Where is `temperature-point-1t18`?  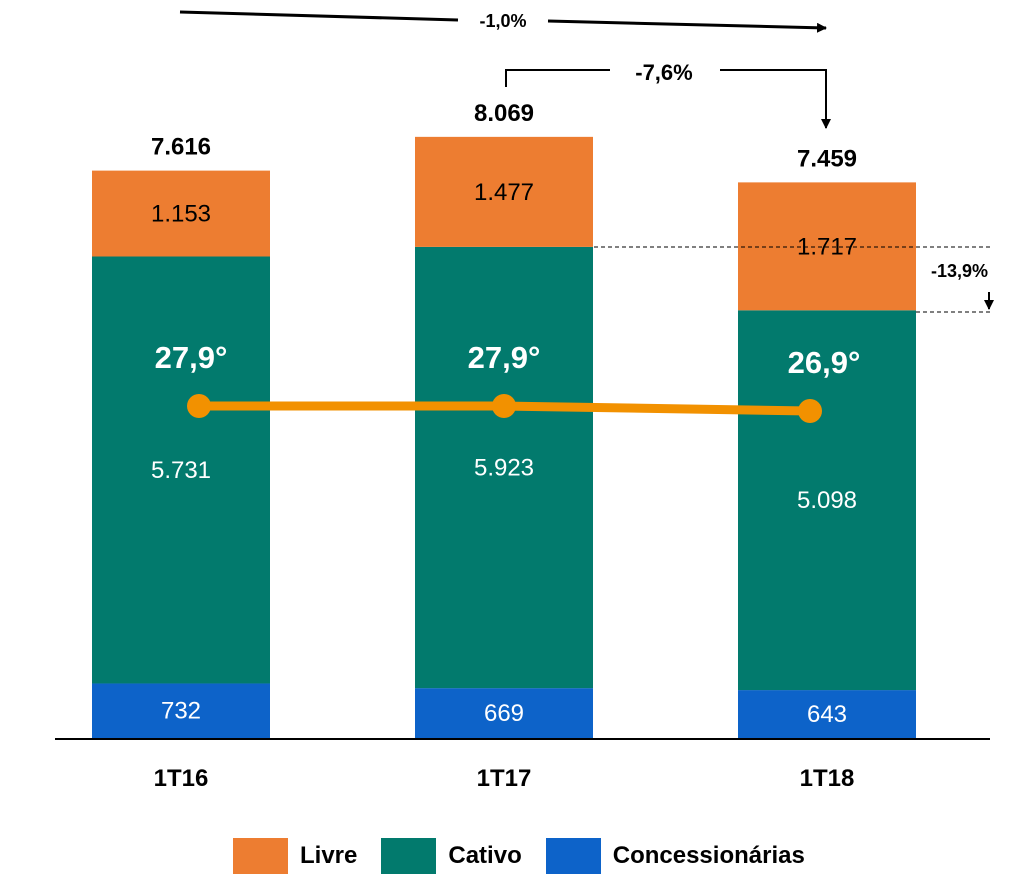
temperature-point-1t18 is located at coordinates (810, 411).